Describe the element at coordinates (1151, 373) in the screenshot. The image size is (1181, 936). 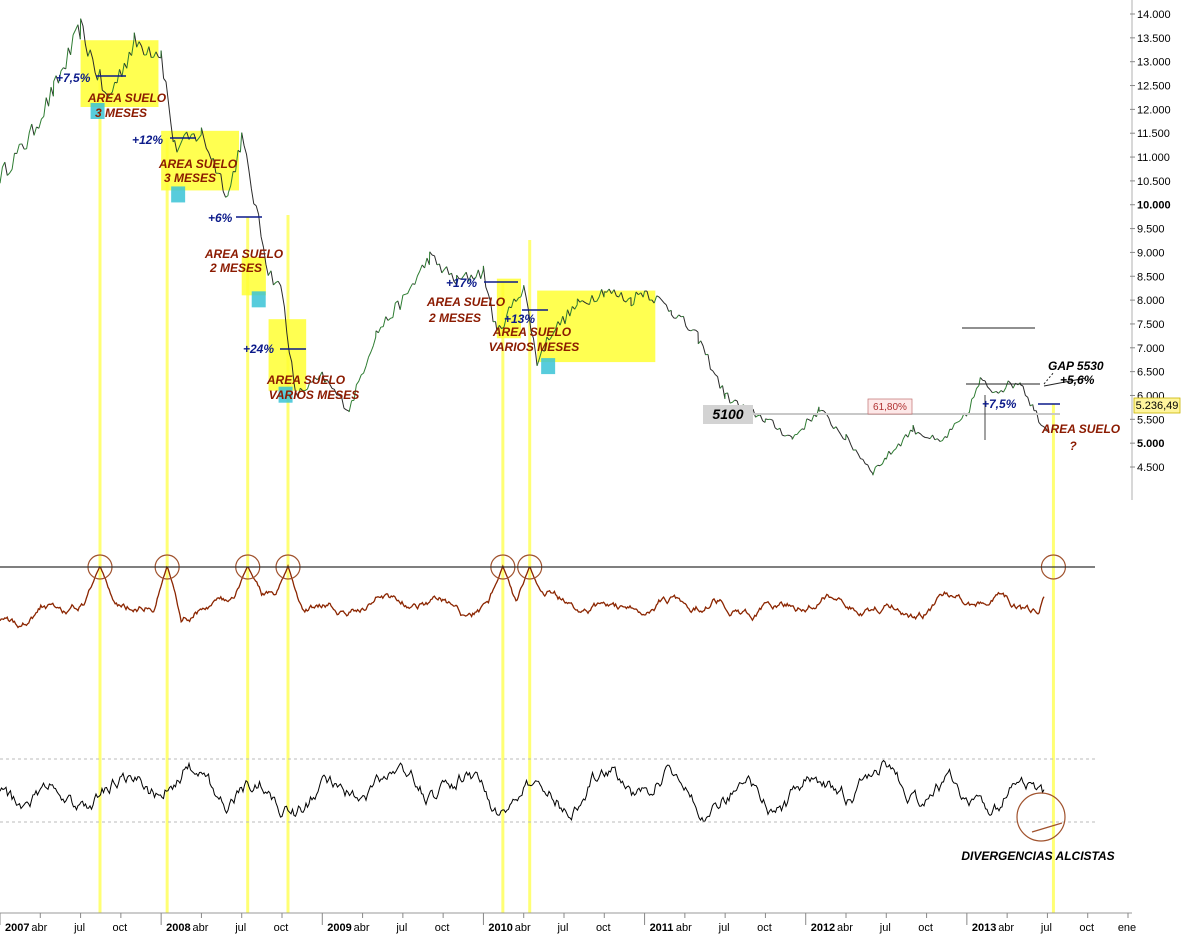
I see `y-tick: 6.500` at that location.